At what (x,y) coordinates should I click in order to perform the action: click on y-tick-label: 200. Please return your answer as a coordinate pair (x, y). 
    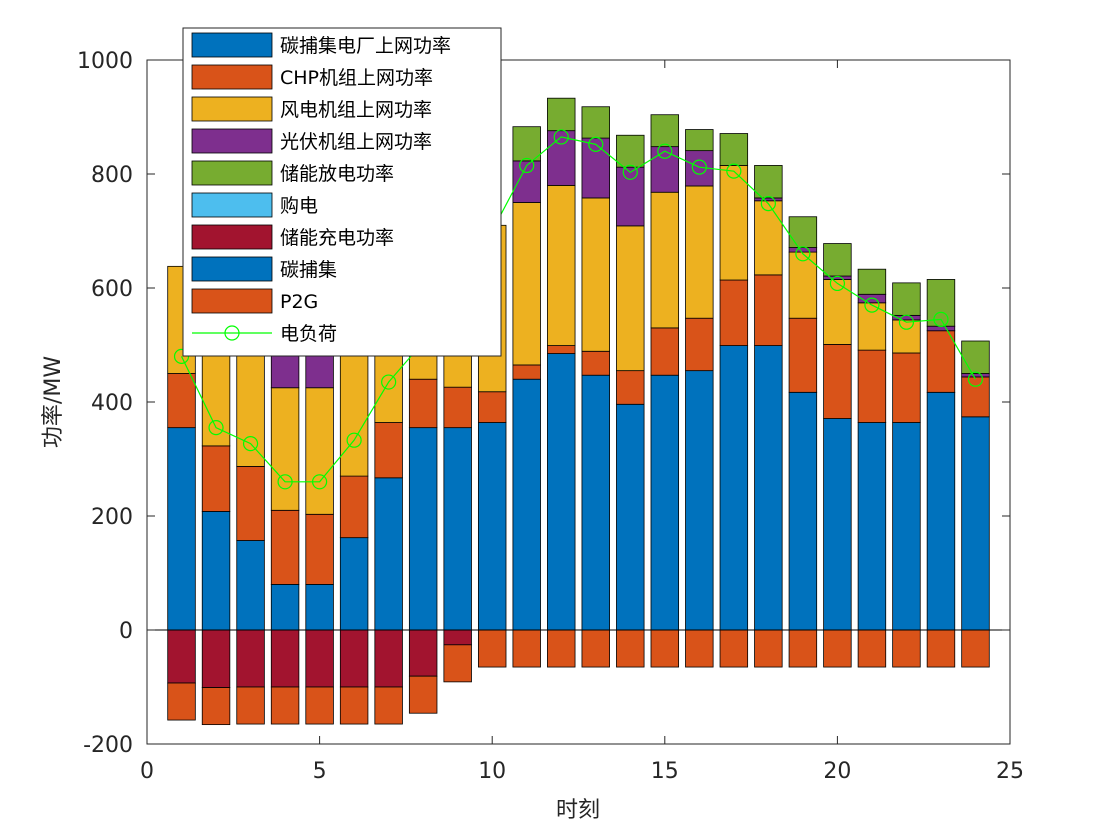
    Looking at the image, I should click on (112, 517).